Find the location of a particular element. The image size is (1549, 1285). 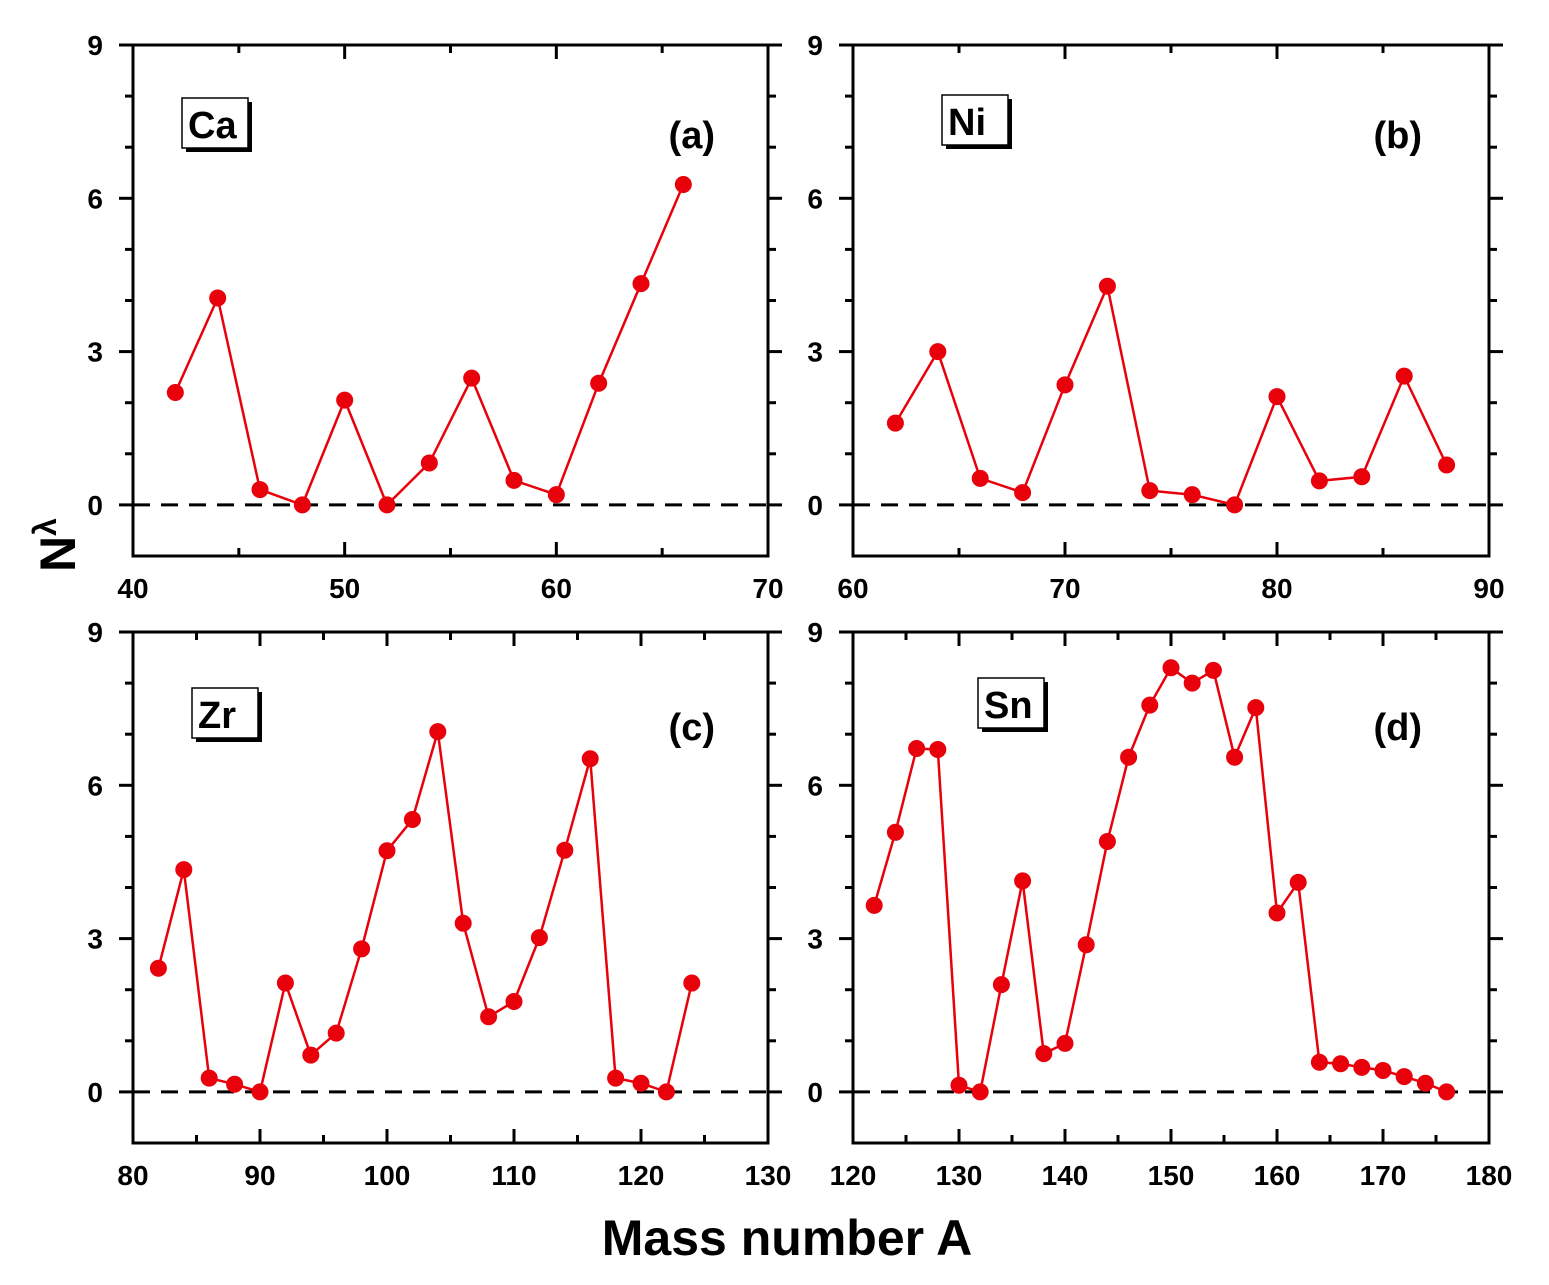

x-tick-label: 150 is located at coordinates (1171, 1175).